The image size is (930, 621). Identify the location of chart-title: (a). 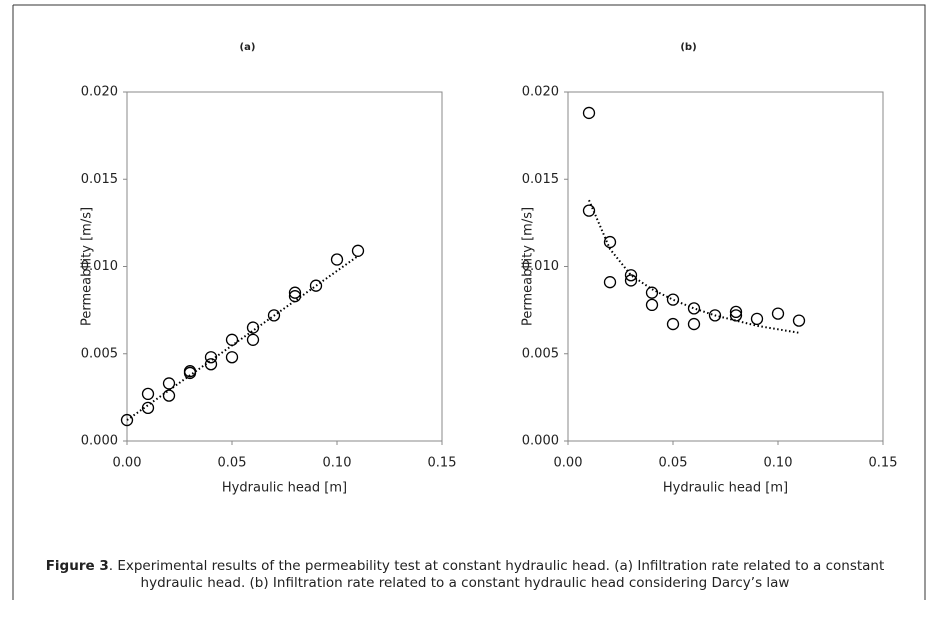
(248, 47).